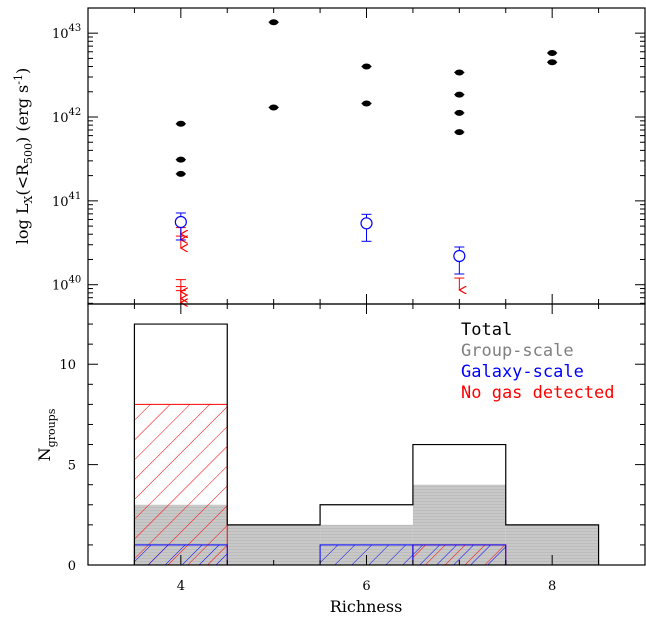  I want to click on top-y-axis-label: log LX(<R500) (erg s-1), so click(23, 156).